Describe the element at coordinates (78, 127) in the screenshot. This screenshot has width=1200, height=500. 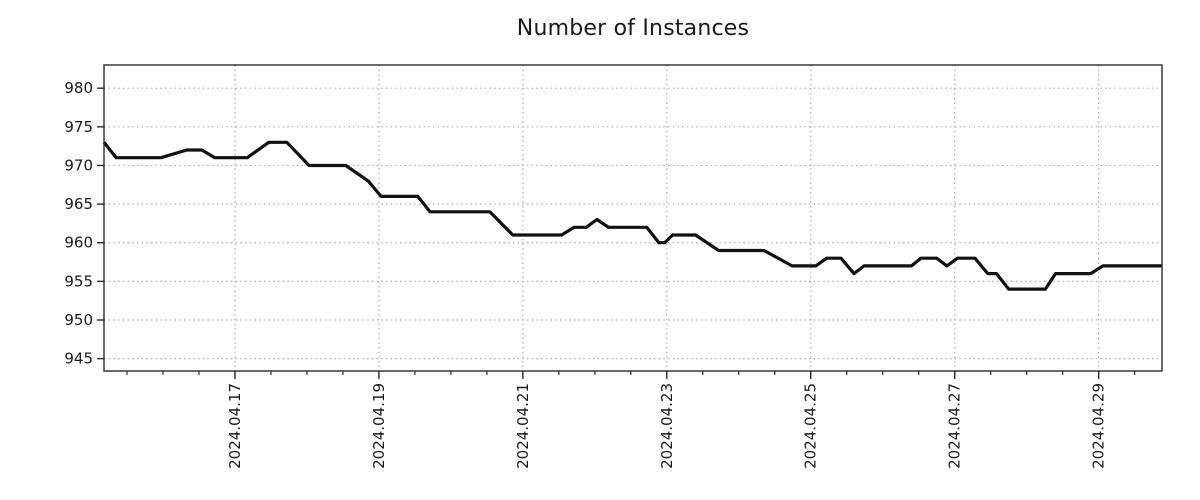
I see `y-tick-label: 975` at that location.